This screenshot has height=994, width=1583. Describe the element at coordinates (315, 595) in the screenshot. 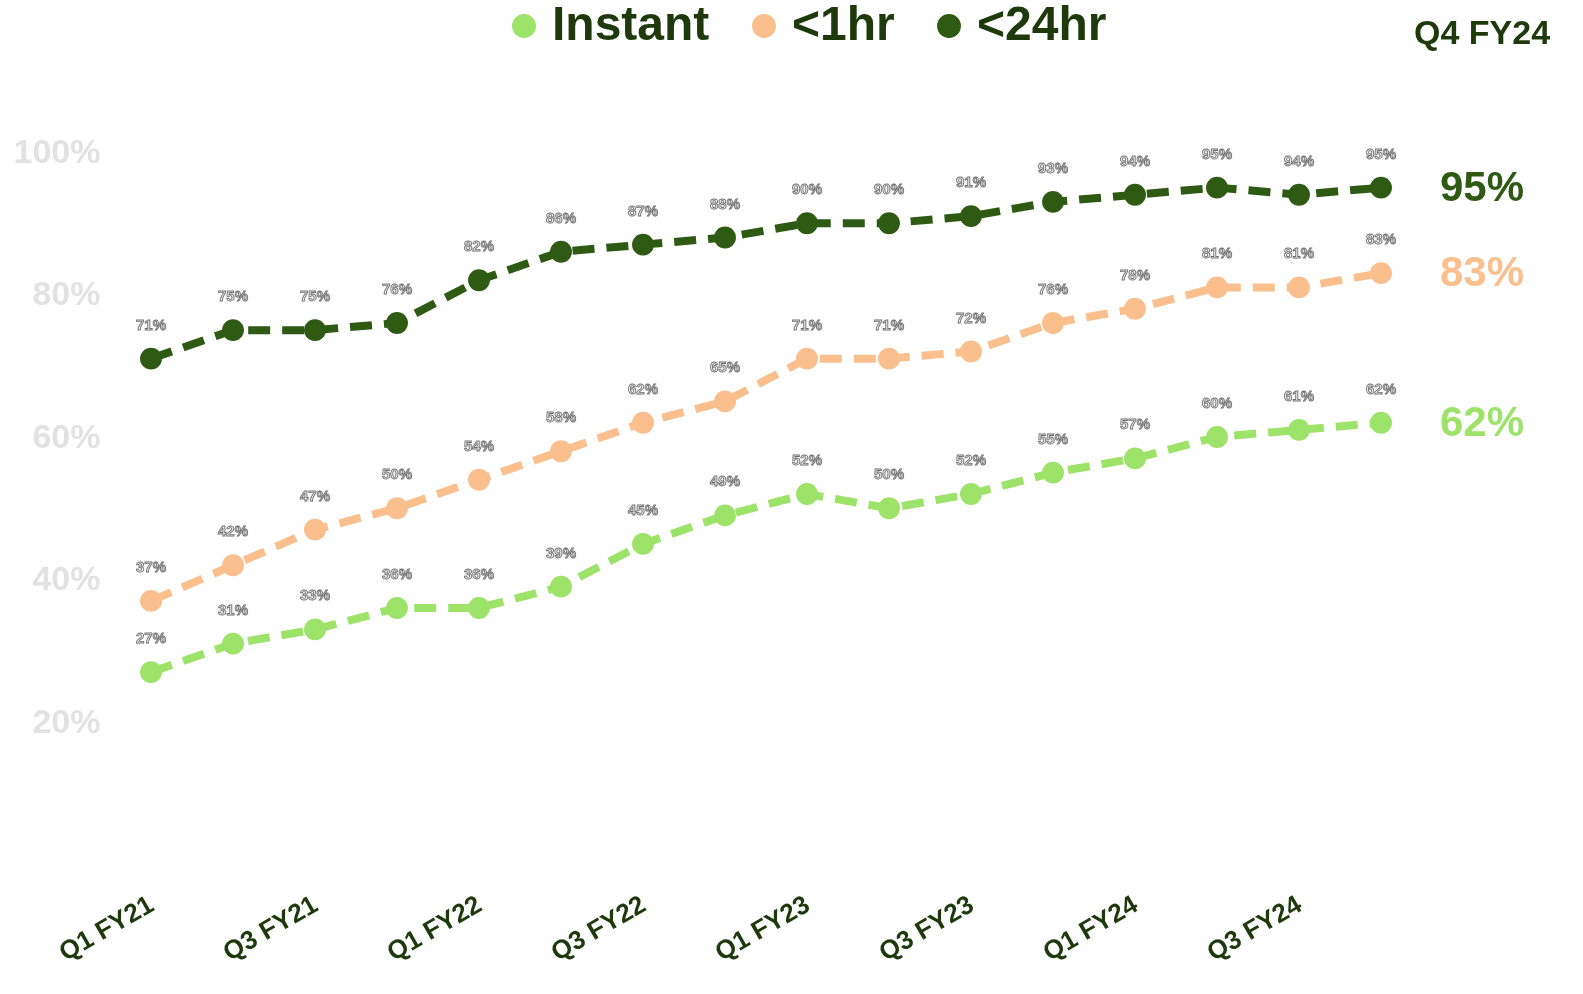

I see `data-label: 33%` at that location.